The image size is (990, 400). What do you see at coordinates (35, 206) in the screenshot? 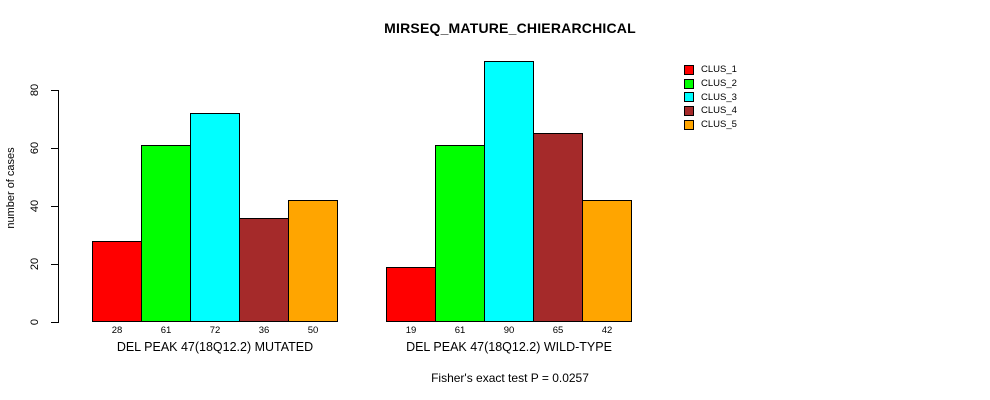
I see `y-tick-label-40: 40` at bounding box center [35, 206].